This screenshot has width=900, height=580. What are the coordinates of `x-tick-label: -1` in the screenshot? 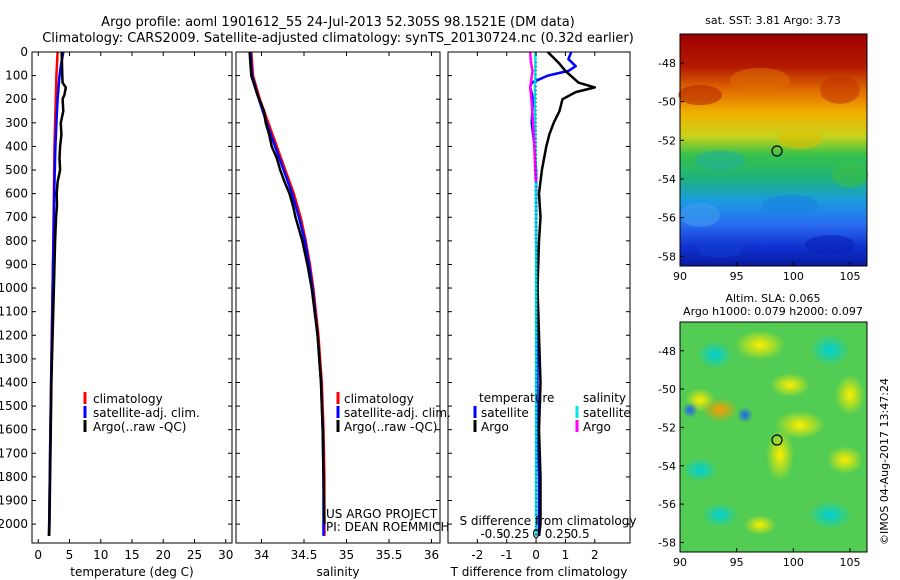 It's located at (507, 555).